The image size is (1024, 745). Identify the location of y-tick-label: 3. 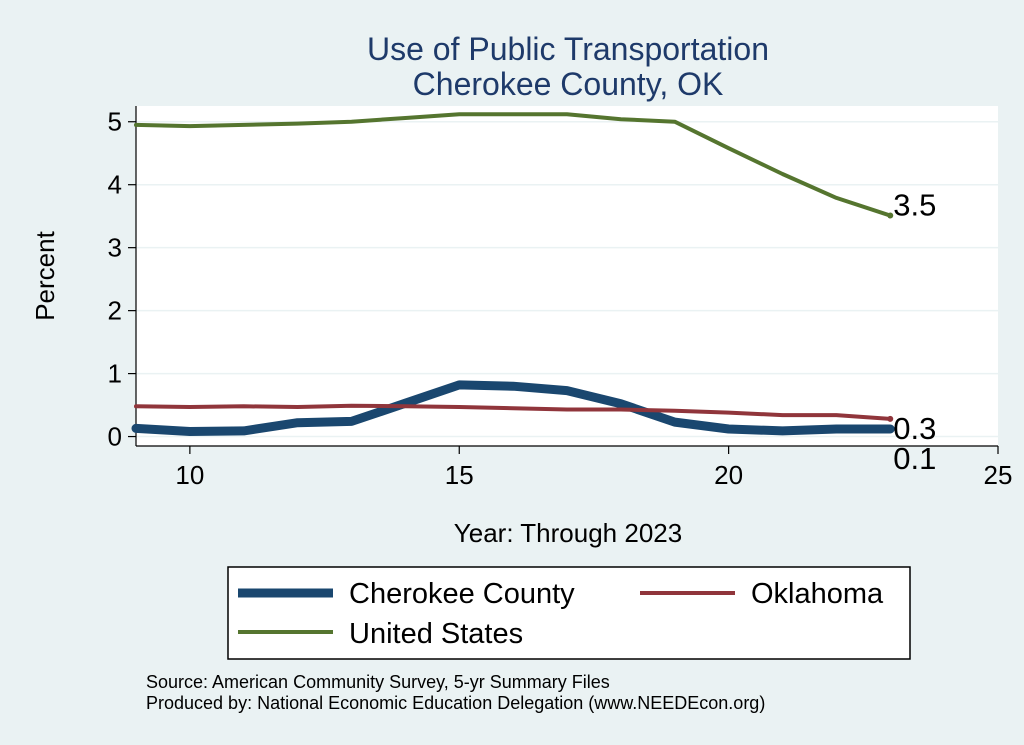
(115, 248).